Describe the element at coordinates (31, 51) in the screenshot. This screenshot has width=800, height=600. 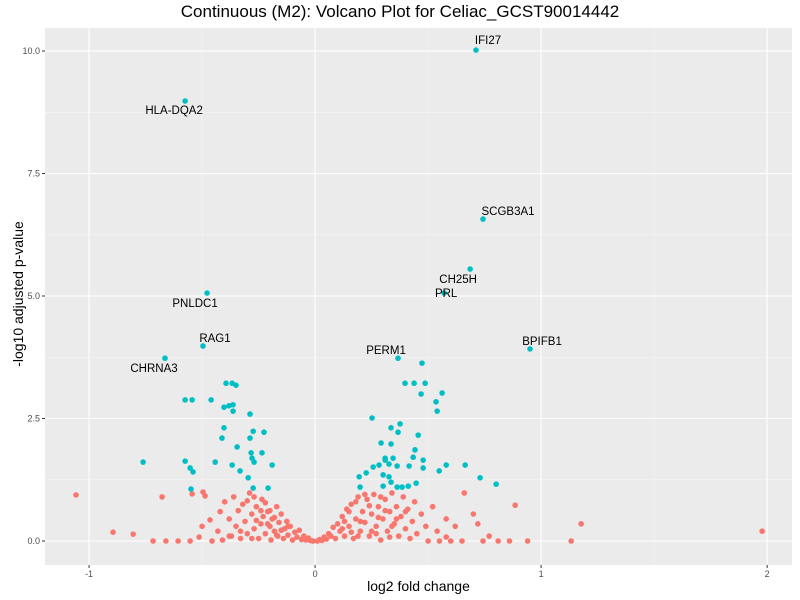
I see `y-tick-label: 10.0` at that location.